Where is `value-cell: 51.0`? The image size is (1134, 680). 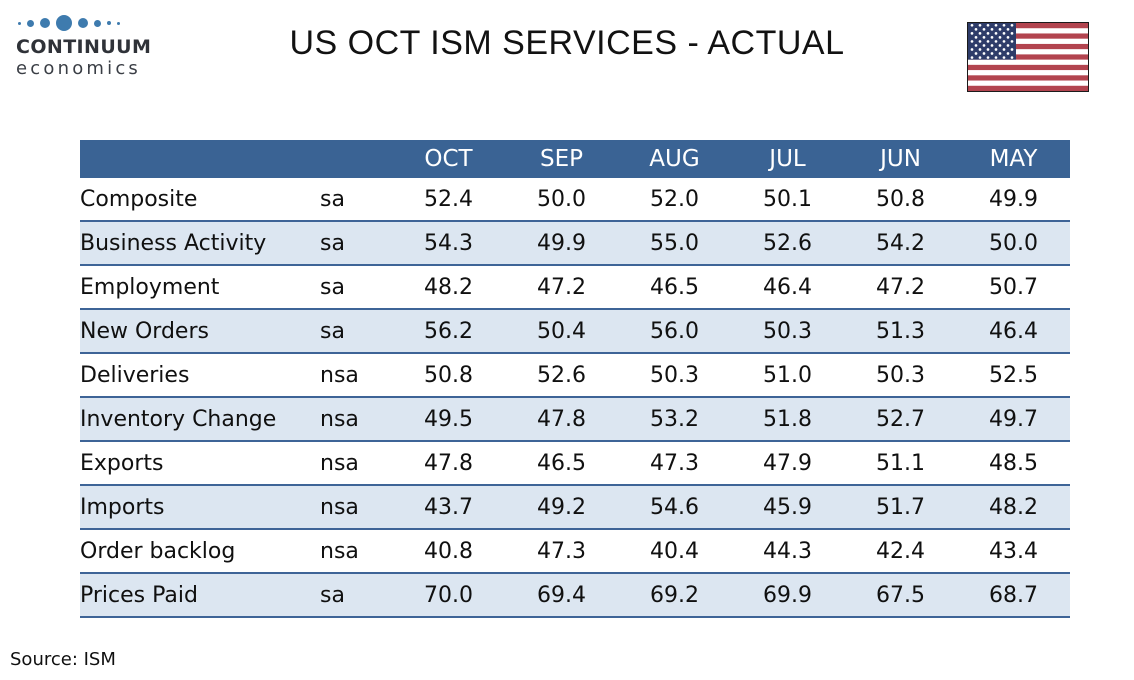
value-cell: 51.0 is located at coordinates (787, 375).